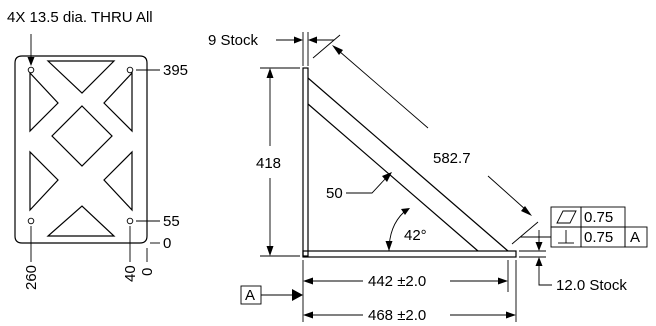  Describe the element at coordinates (511, 315) in the screenshot. I see `width468-arrow-right` at that location.